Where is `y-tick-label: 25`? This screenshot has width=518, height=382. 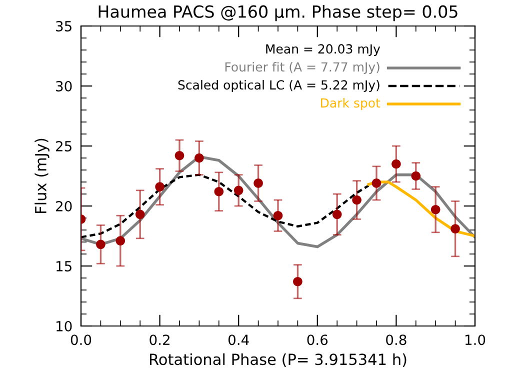 y-tick-label: 25 is located at coordinates (64, 146).